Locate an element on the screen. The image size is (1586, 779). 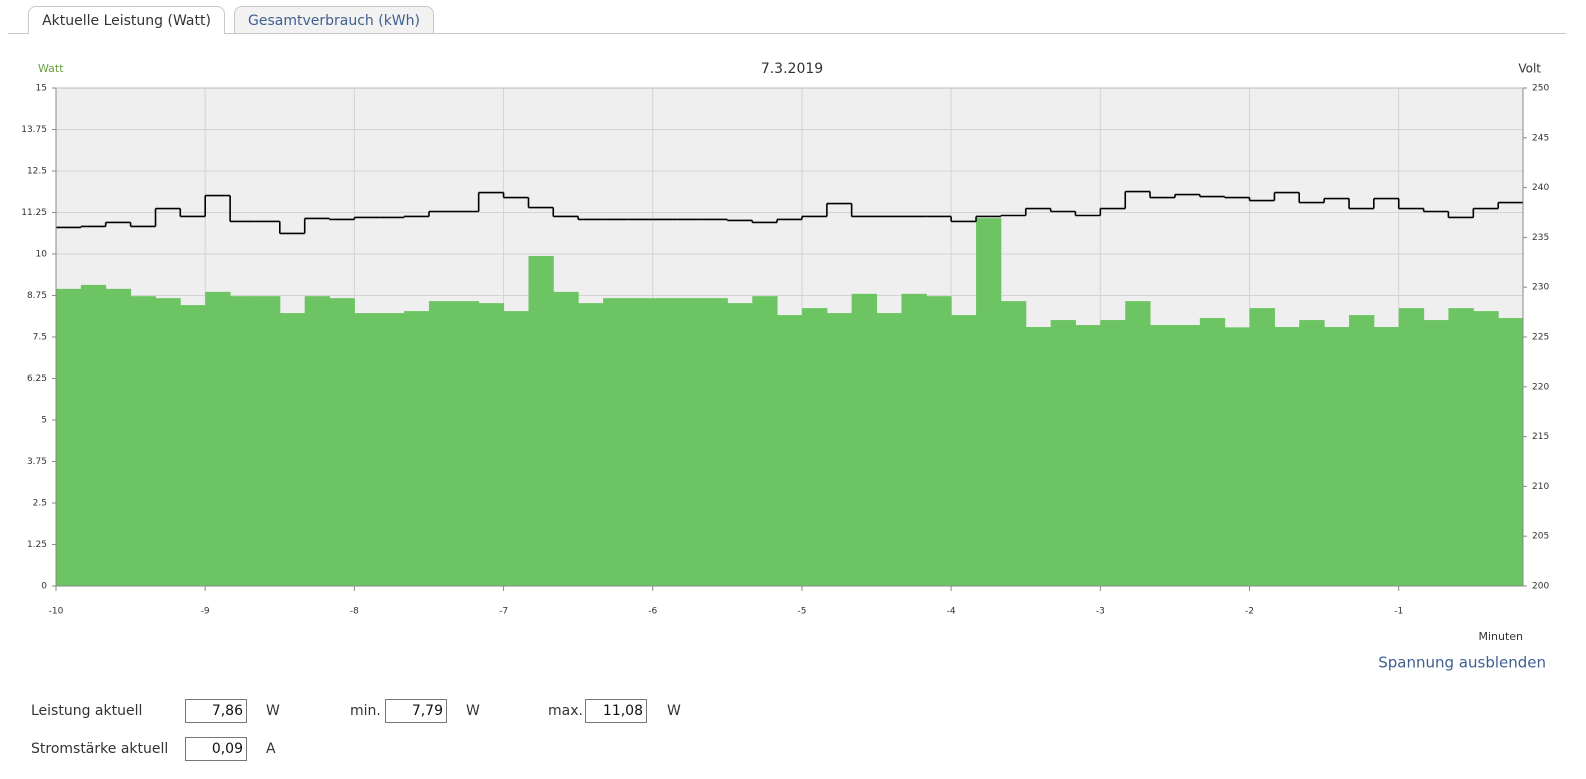
y2-tick-label: 240 is located at coordinates (1540, 188).